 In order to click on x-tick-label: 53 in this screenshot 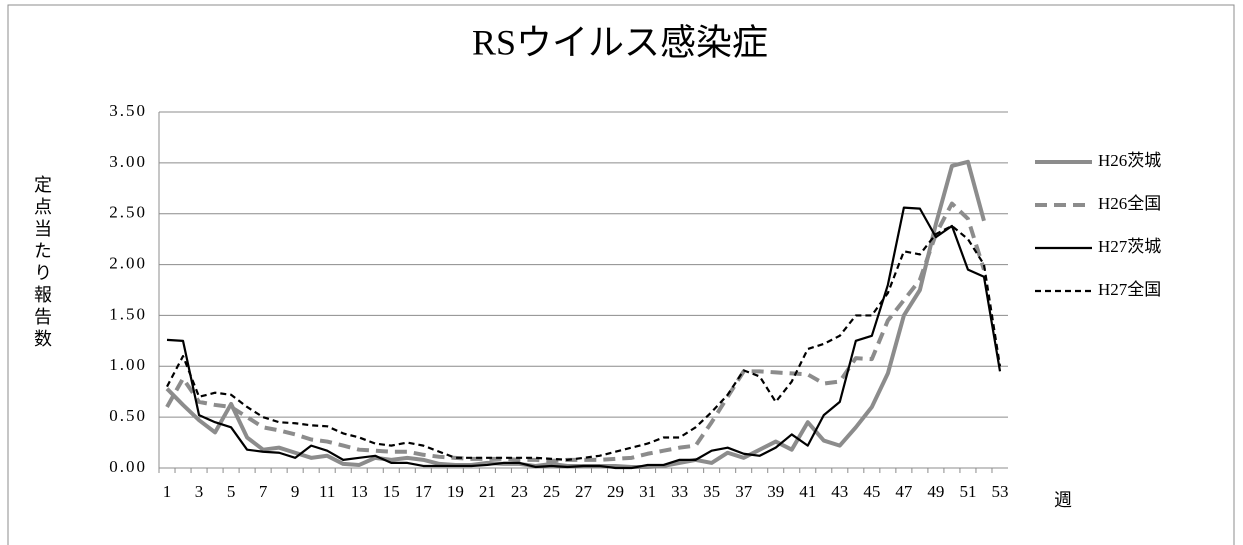, I will do `click(999, 491)`.